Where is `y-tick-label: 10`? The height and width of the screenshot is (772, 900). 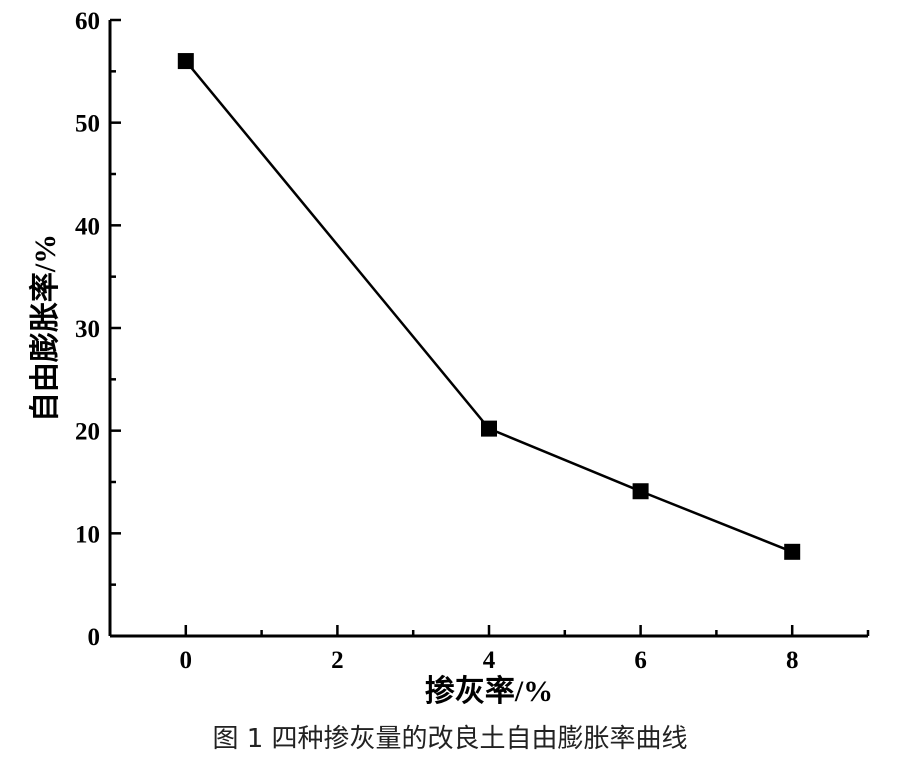 y-tick-label: 10 is located at coordinates (87, 534).